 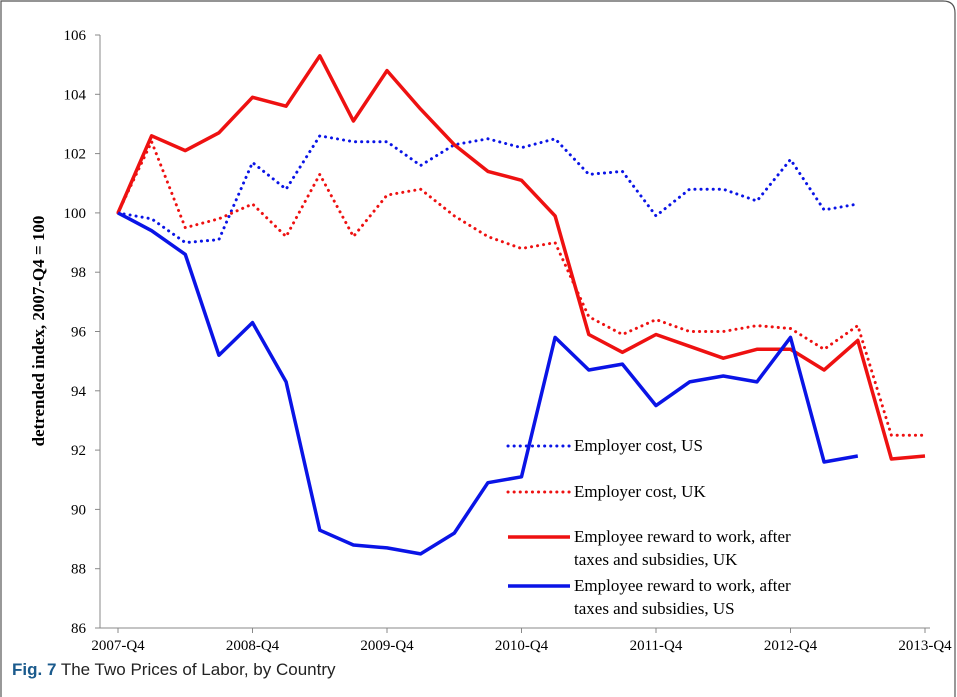 What do you see at coordinates (253, 646) in the screenshot?
I see `x-tick-label: 2008-Q4` at bounding box center [253, 646].